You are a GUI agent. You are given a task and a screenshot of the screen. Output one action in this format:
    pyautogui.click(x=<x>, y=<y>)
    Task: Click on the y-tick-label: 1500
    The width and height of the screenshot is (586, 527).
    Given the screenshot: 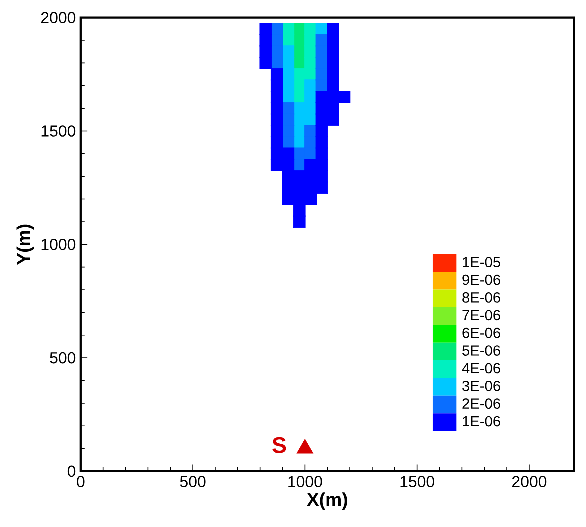 What is the action you would take?
    pyautogui.click(x=59, y=131)
    